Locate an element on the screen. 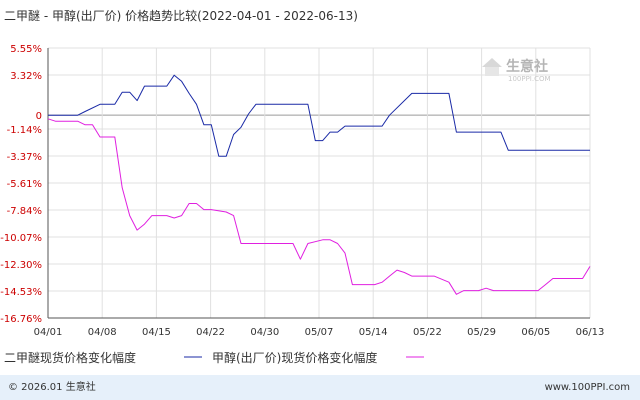 Image resolution: width=640 pixels, height=400 pixels. y-tick-label: -12.30% is located at coordinates (21, 265).